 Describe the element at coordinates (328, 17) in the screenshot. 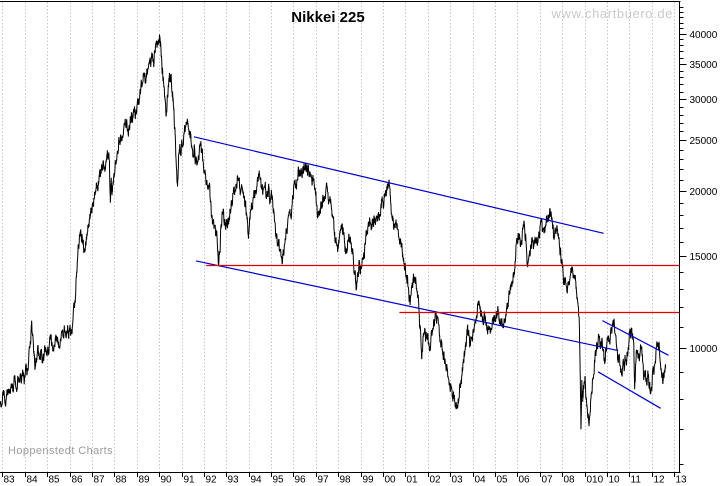

I see `chart-title: Nikkei 225` at that location.